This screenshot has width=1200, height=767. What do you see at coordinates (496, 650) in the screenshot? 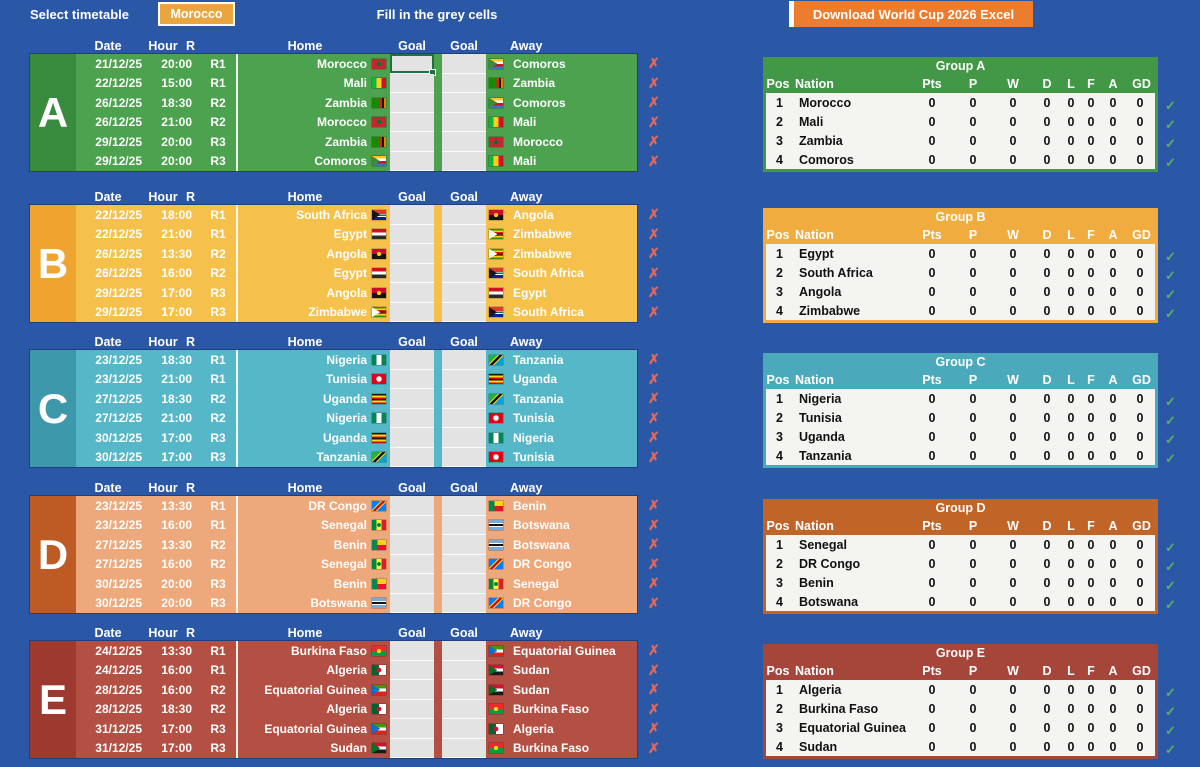
I see `flag-equatorial-guinea-icon` at bounding box center [496, 650].